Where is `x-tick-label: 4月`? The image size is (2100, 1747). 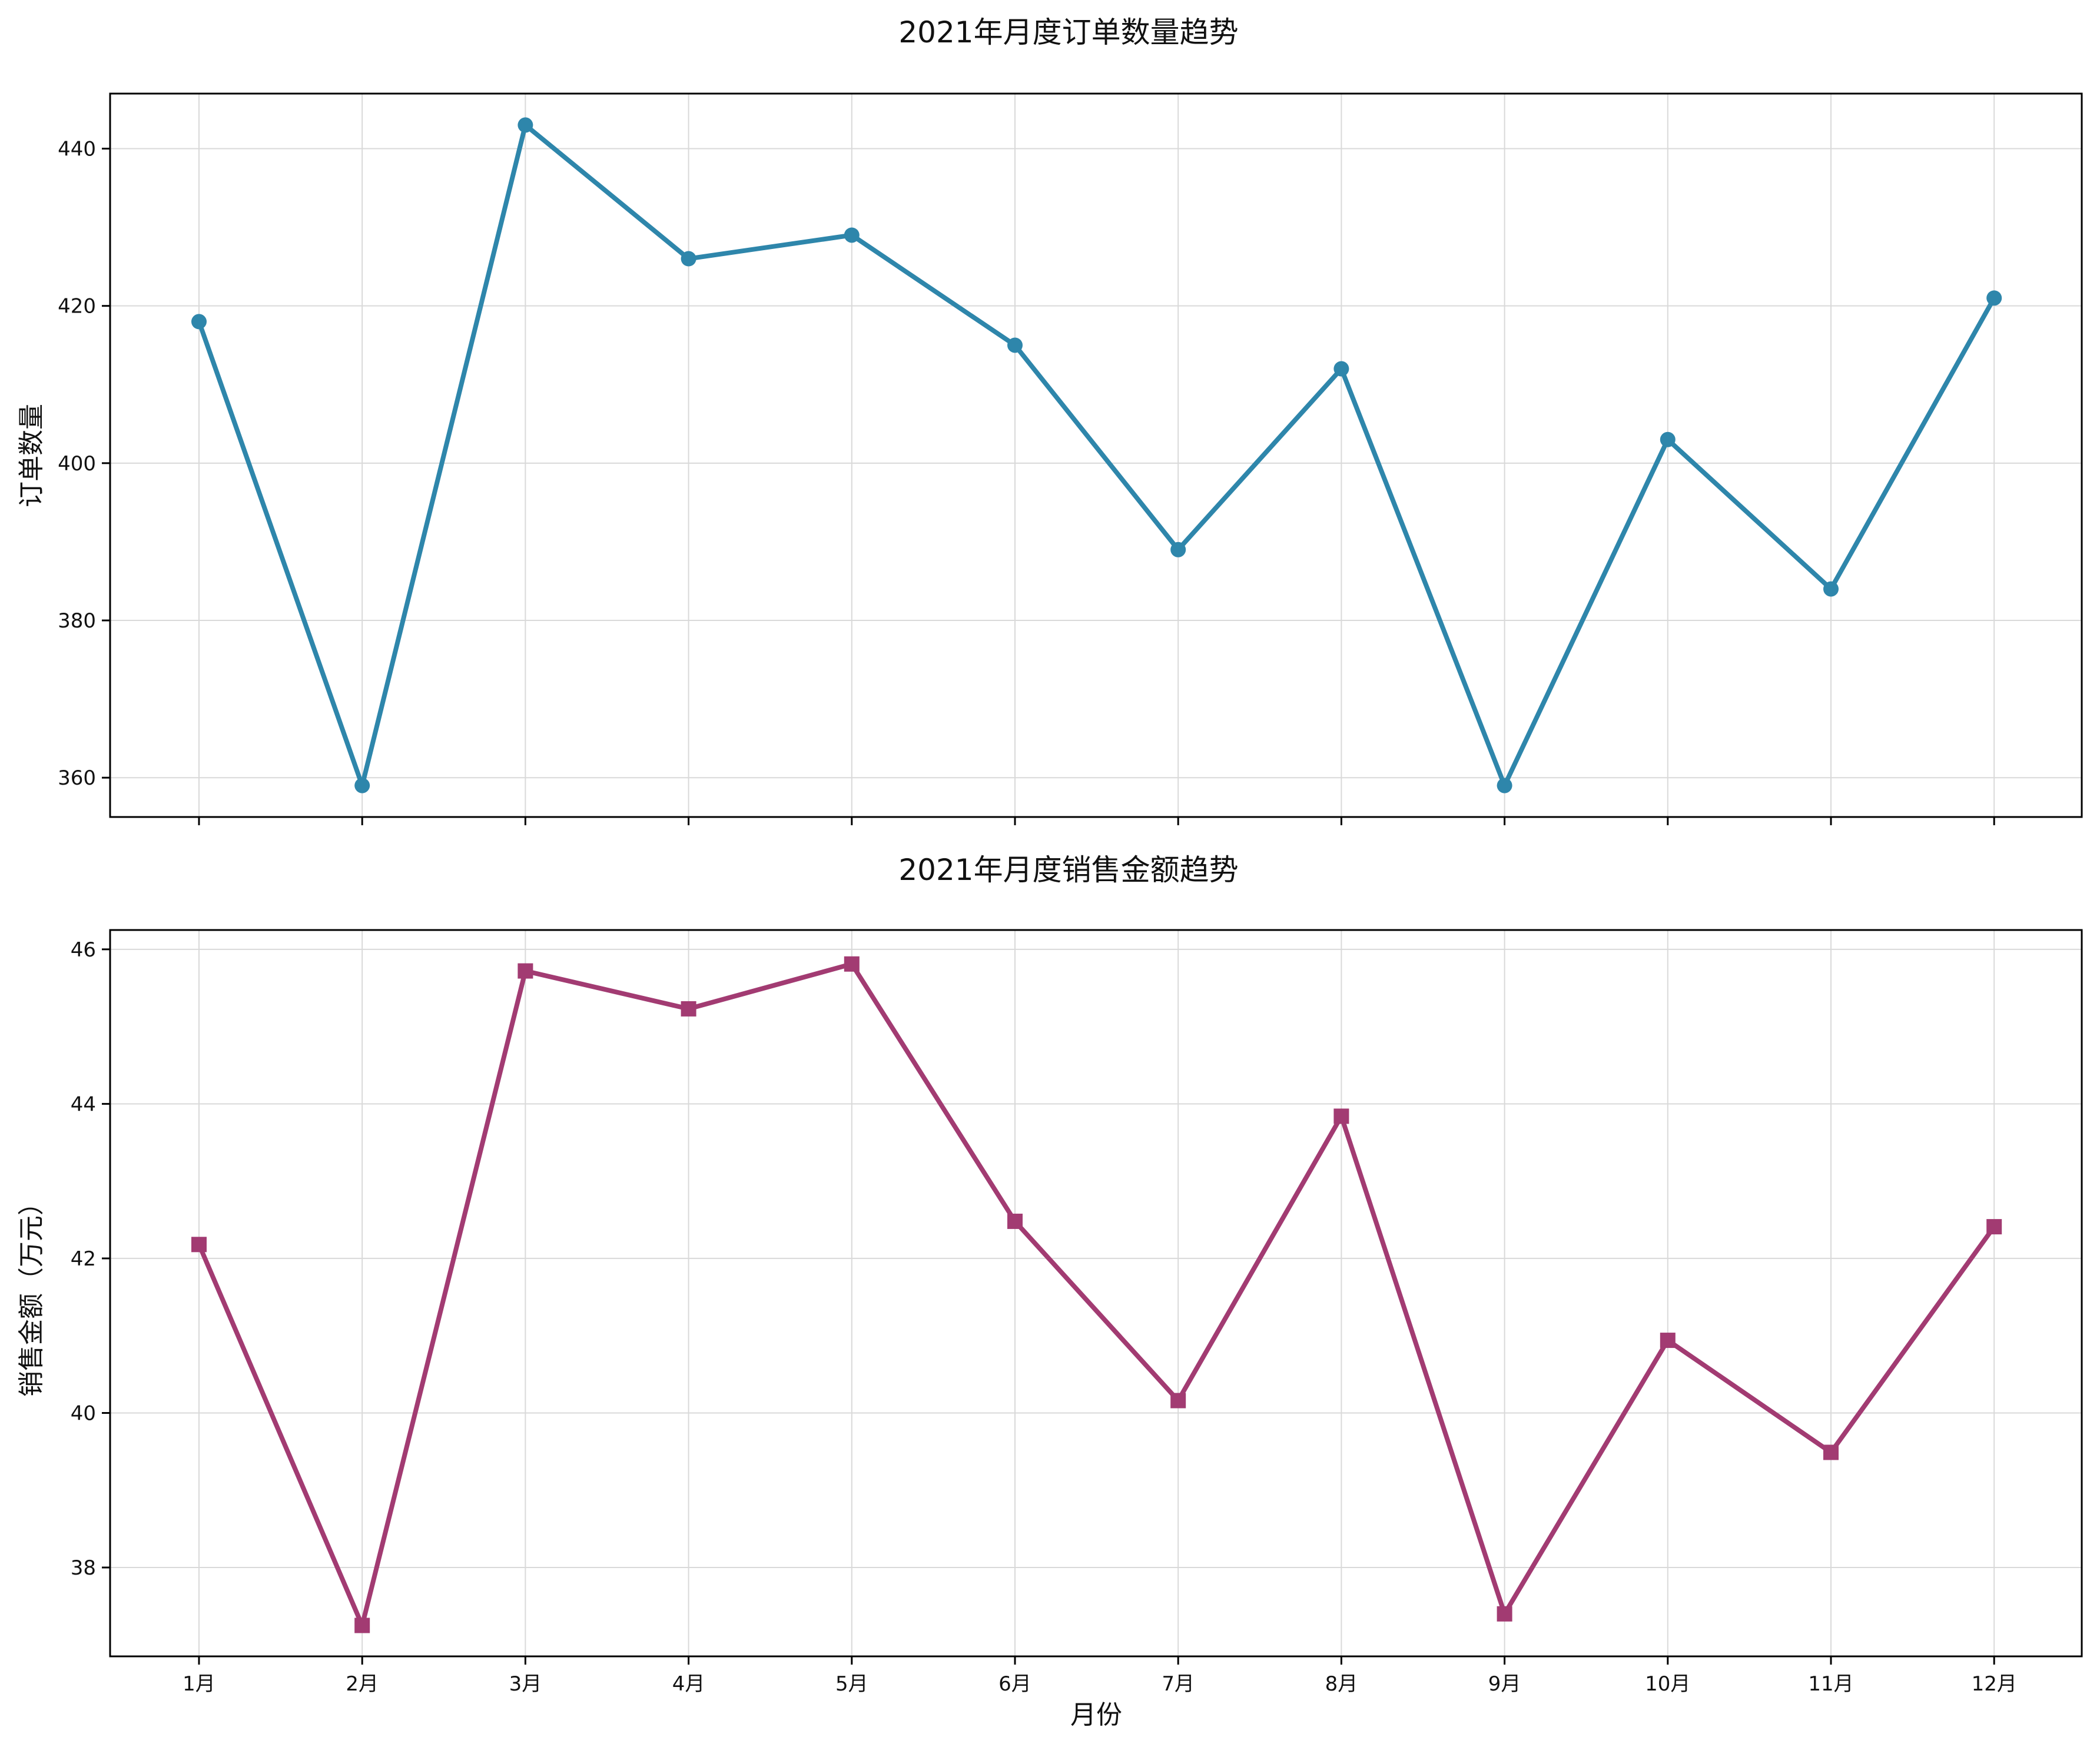
x-tick-label: 4月 is located at coordinates (689, 1684).